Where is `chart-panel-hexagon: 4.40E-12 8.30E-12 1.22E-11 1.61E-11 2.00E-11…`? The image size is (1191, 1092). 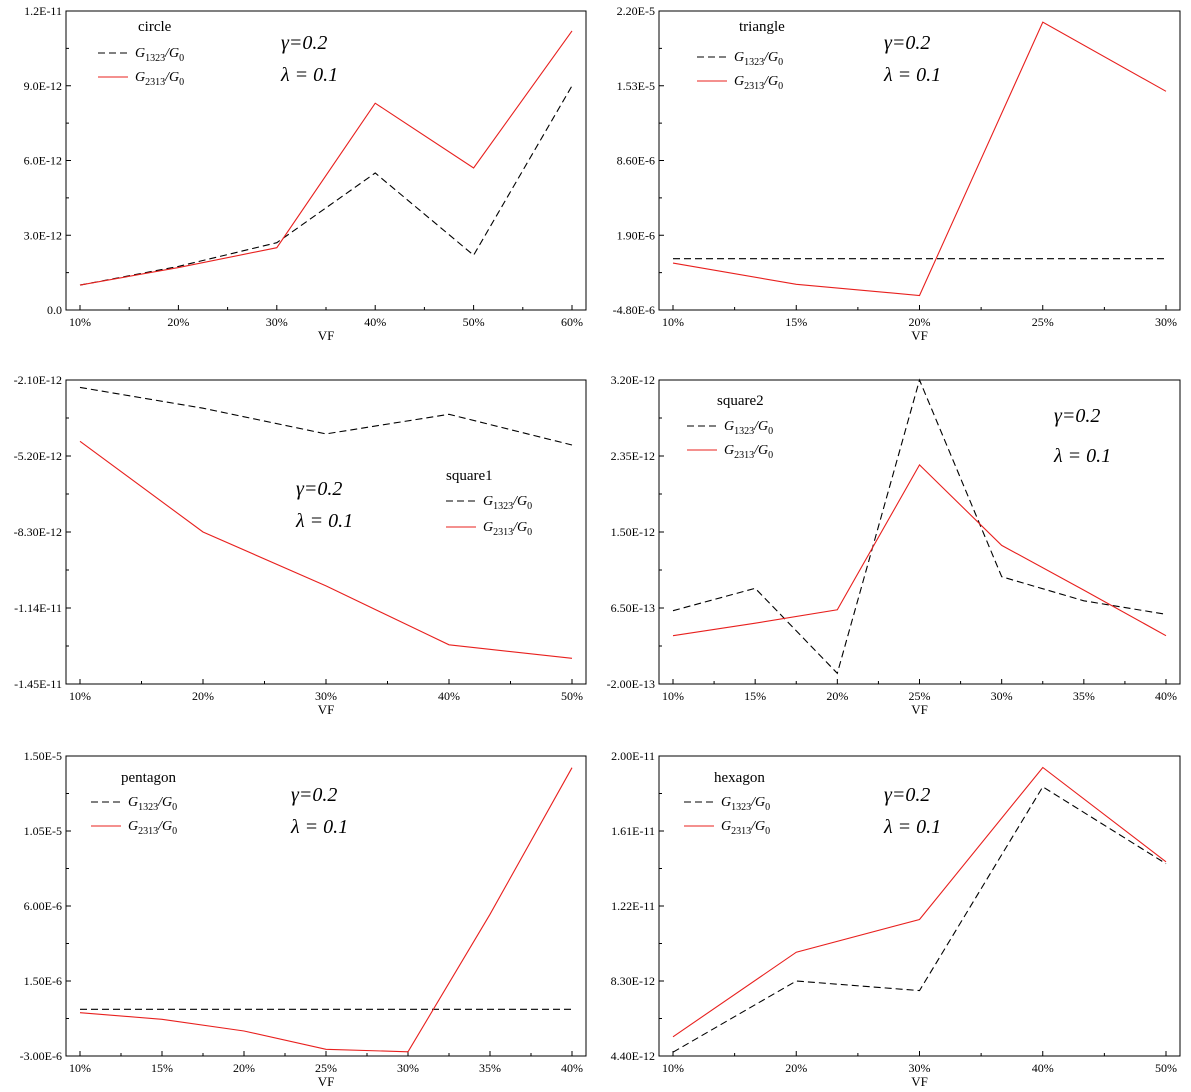
chart-panel-hexagon: 4.40E-12 8.30E-12 1.22E-11 1.61E-11 2.00E-11… is located at coordinates (896, 919).